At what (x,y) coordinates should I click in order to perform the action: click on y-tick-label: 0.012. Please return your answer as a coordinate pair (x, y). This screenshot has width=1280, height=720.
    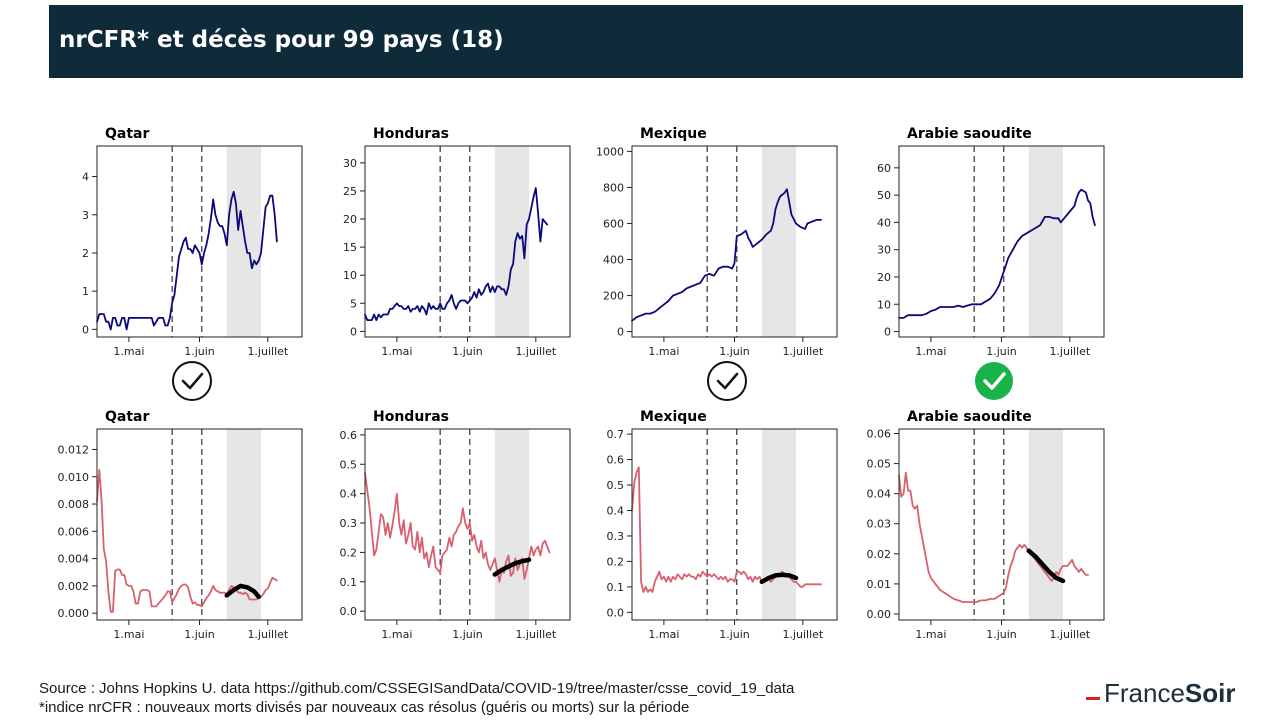
    Looking at the image, I should click on (74, 449).